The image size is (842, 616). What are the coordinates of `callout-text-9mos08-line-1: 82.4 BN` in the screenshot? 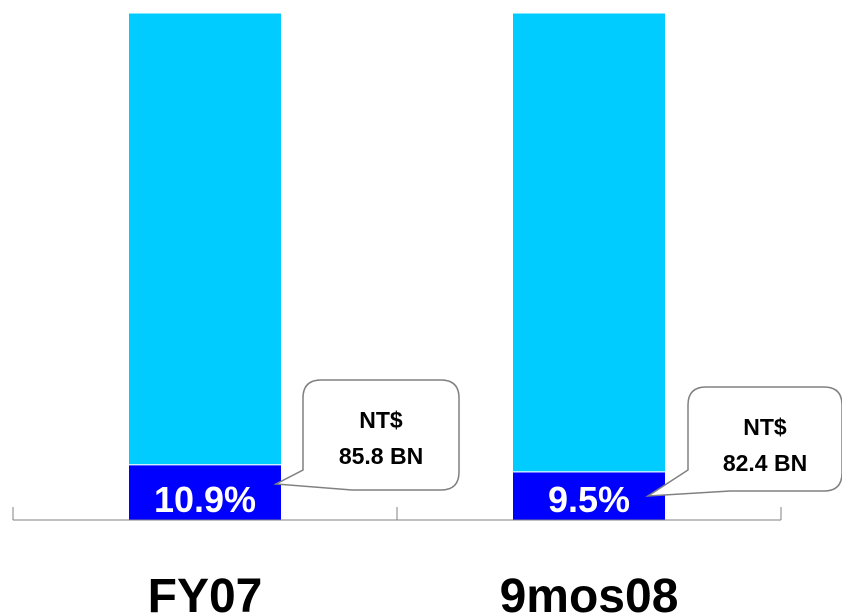 It's located at (765, 463).